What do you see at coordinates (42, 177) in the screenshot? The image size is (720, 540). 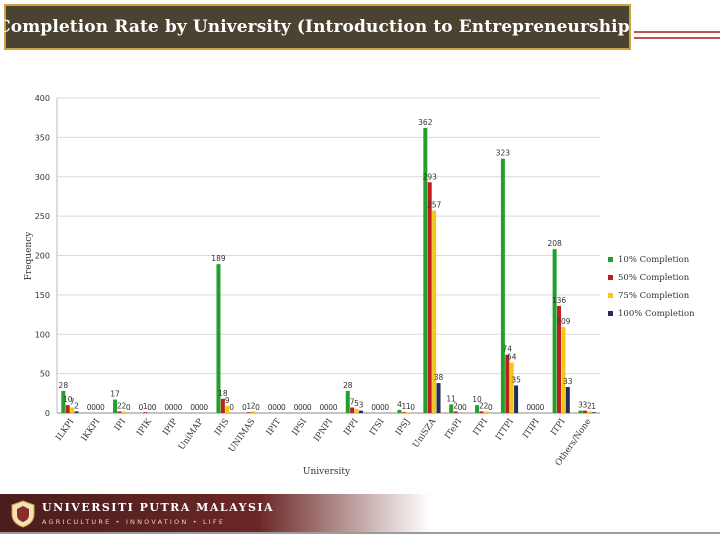 I see `y-tick-label: 300` at bounding box center [42, 177].